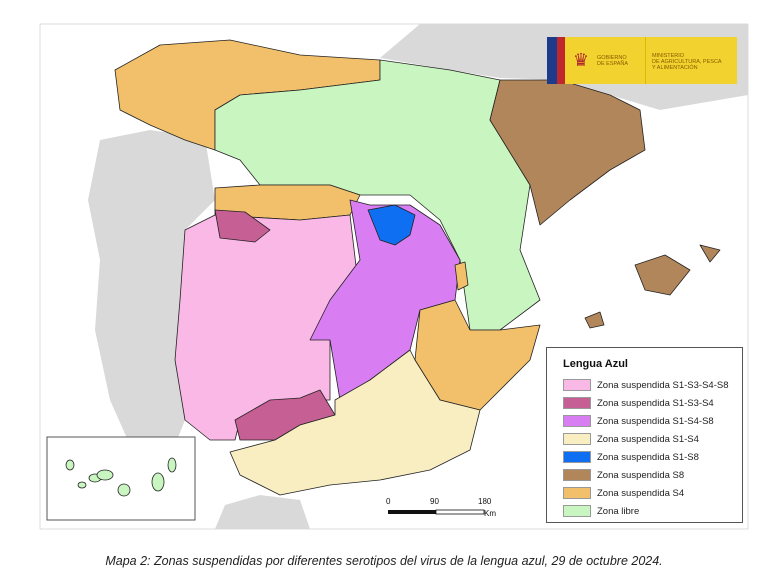 This screenshot has width=768, height=582. What do you see at coordinates (477, 336) in the screenshot?
I see `region-s4-southeast` at bounding box center [477, 336].